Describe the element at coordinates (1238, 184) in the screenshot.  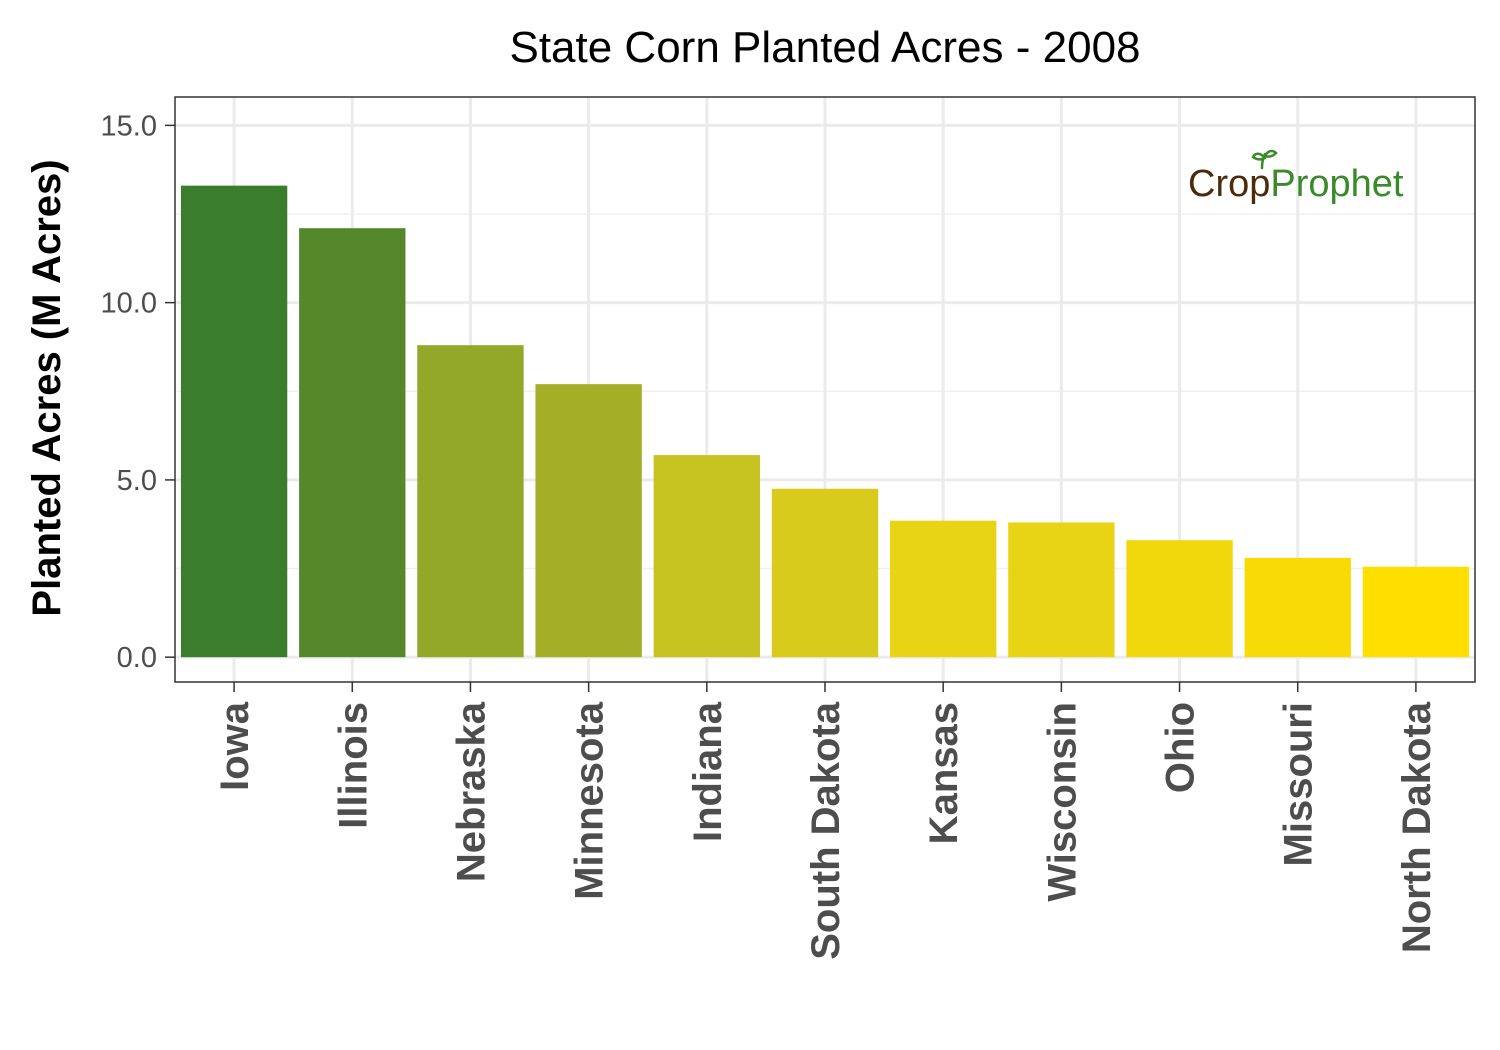
I see `logo-o-letter: o` at that location.